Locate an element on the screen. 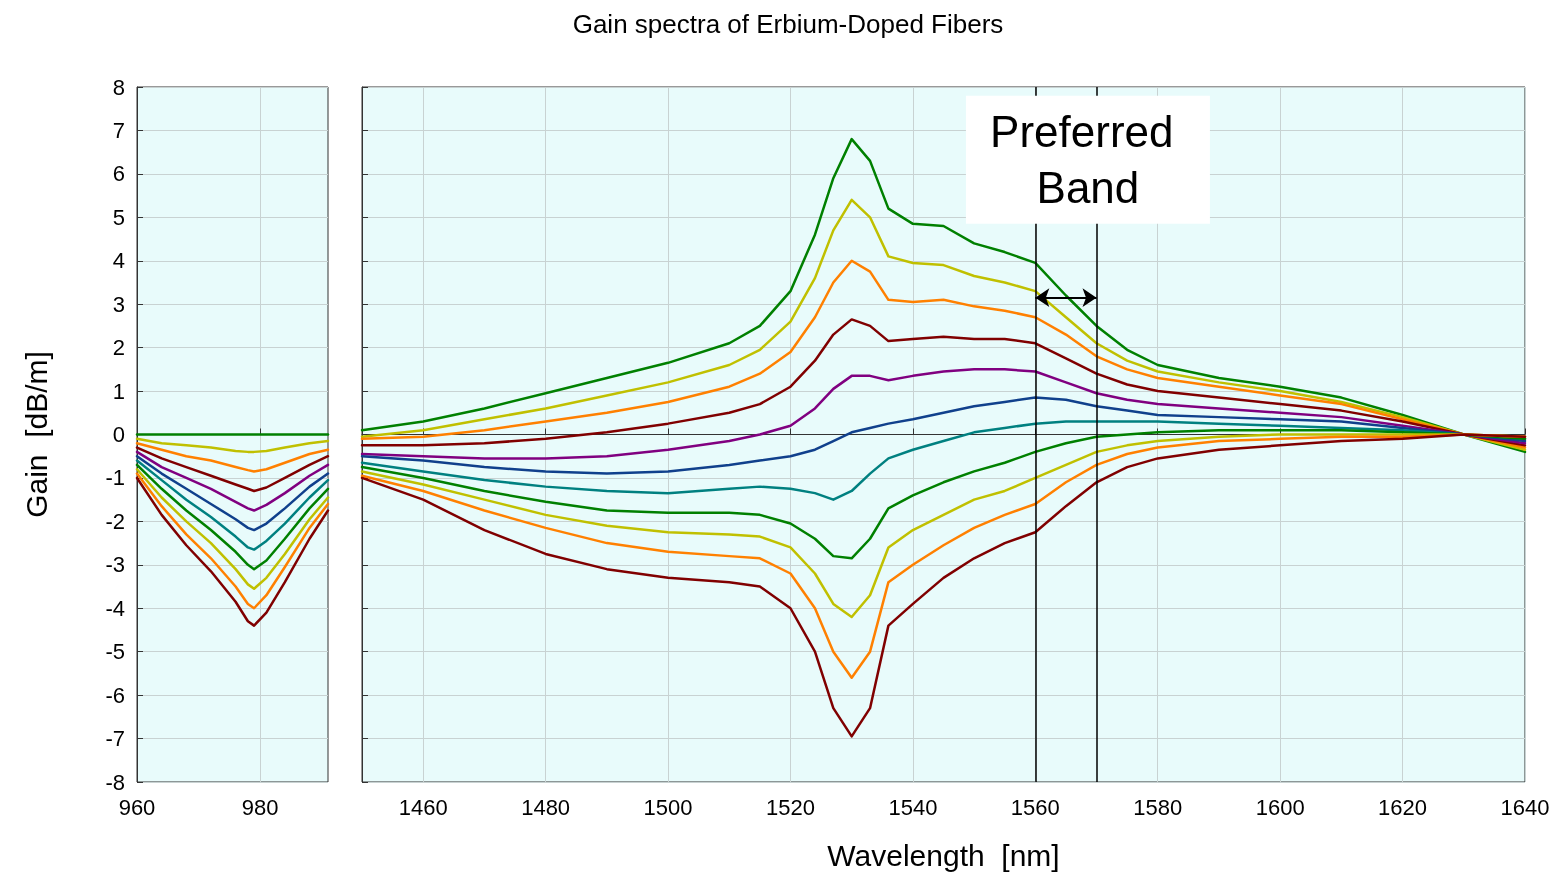 The width and height of the screenshot is (1568, 895). y-tick-label: 3 is located at coordinates (118, 304).